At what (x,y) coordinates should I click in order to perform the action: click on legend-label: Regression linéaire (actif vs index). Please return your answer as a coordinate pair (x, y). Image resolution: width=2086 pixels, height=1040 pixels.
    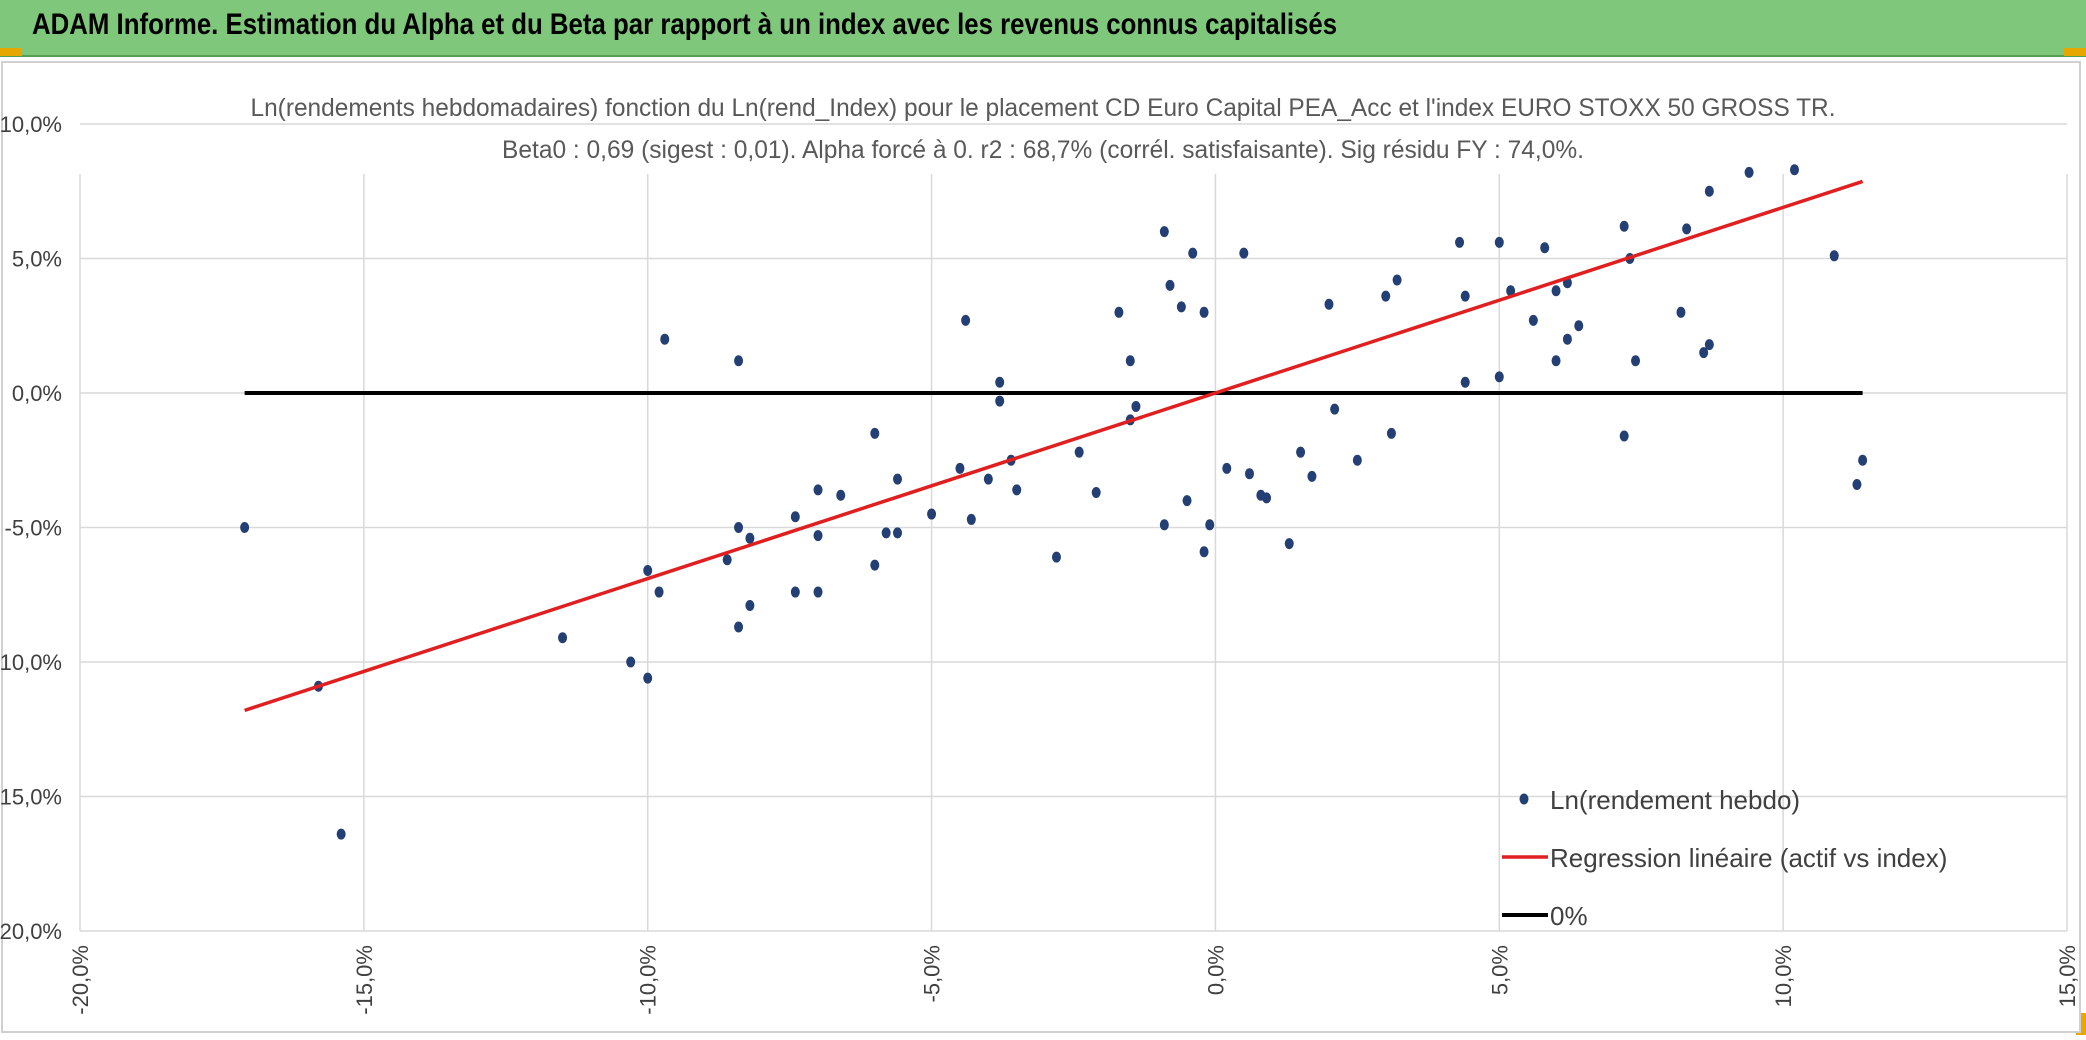
    Looking at the image, I should click on (1748, 858).